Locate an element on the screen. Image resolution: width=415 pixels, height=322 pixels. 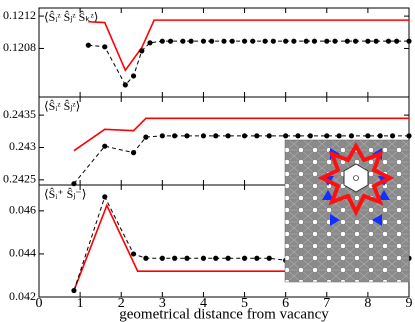
x-tick-label: 6 is located at coordinates (285, 303).